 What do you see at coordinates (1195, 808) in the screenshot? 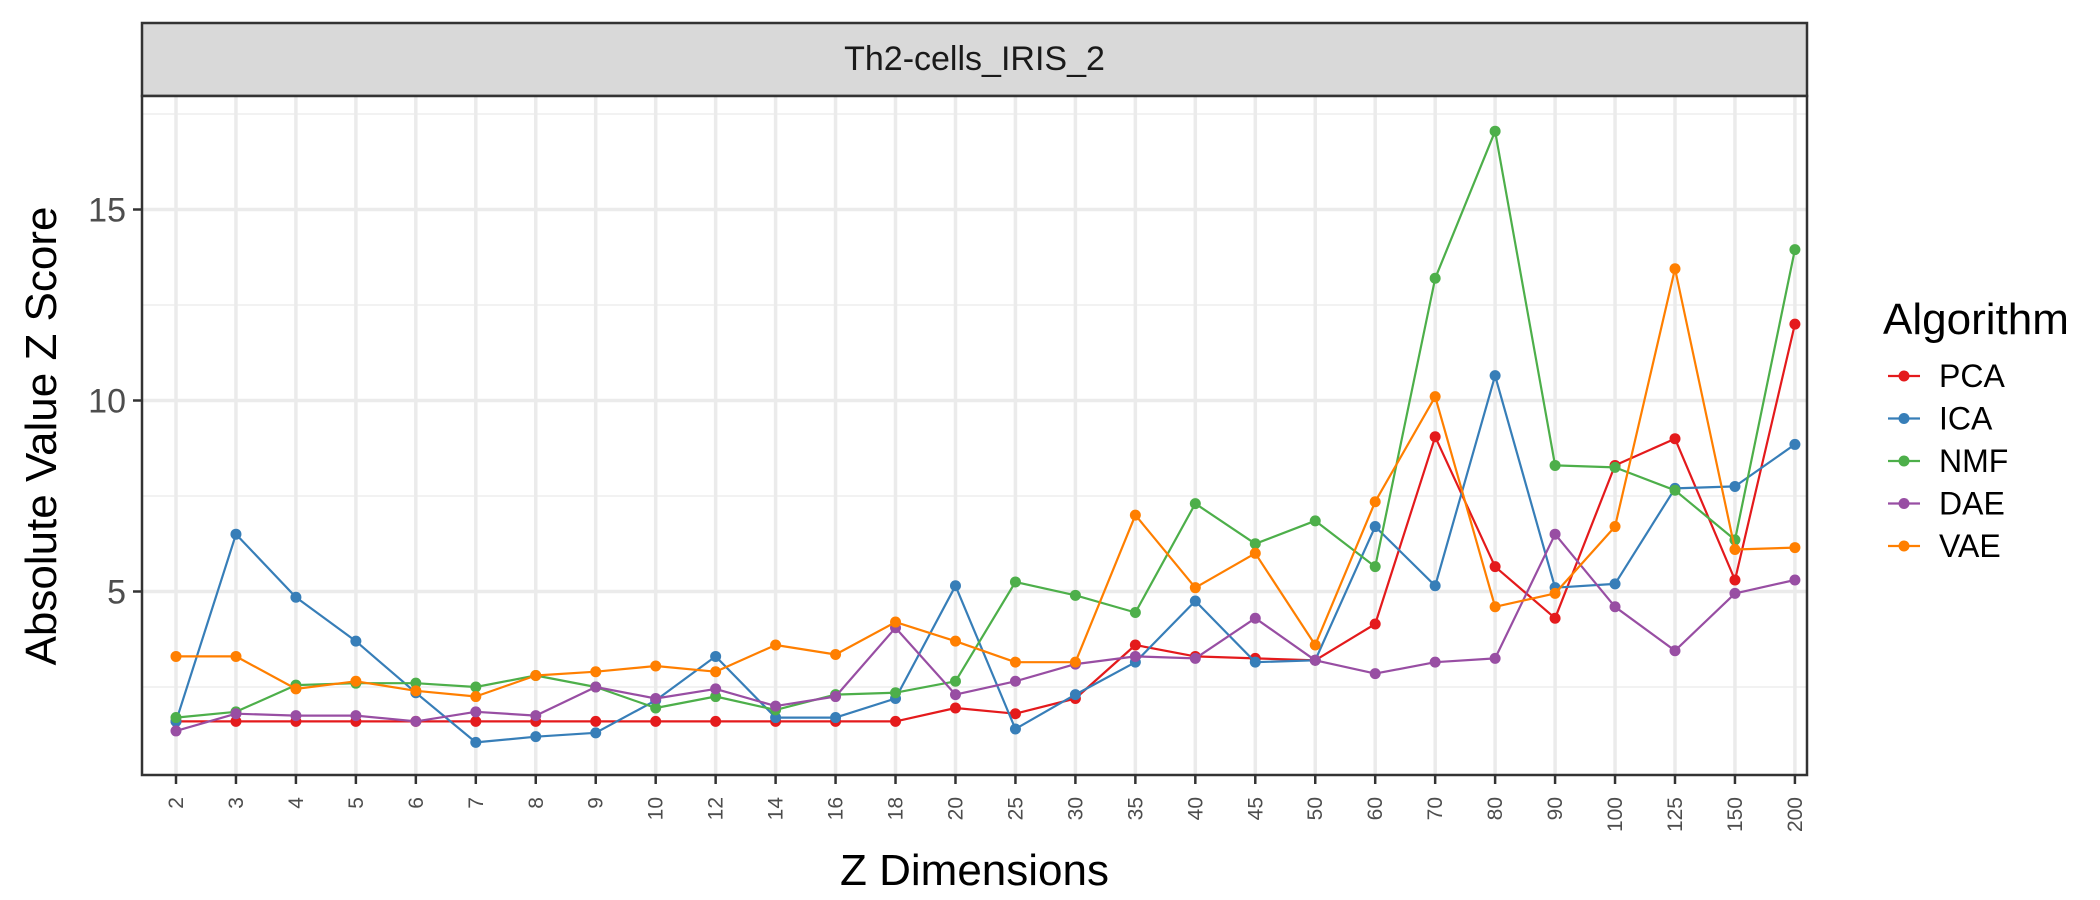
I see `x-tick-label: 40` at bounding box center [1195, 808].